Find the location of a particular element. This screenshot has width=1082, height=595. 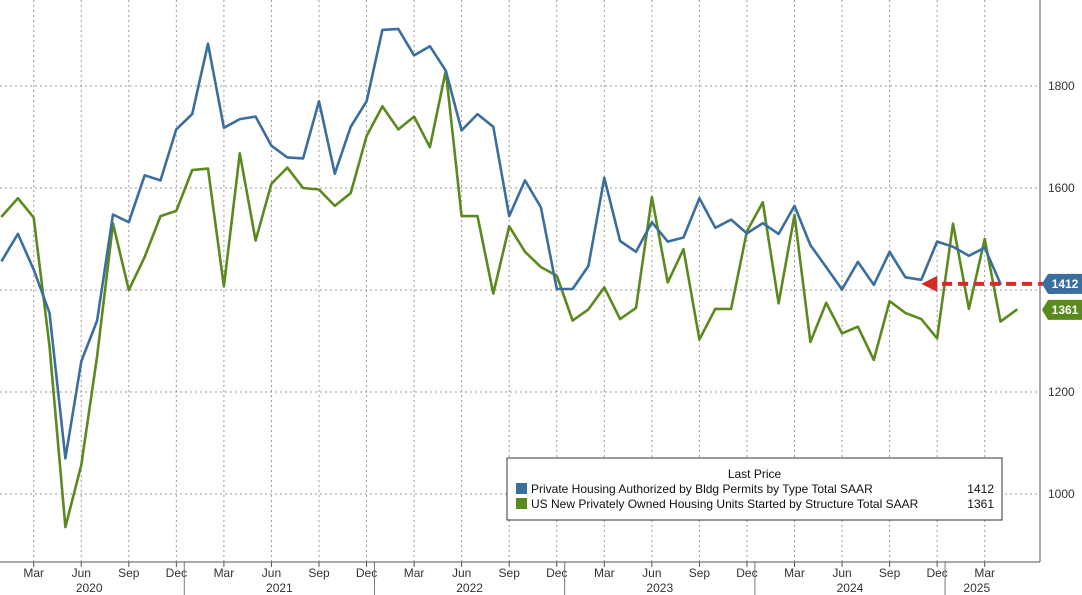

year-label: 2024 is located at coordinates (850, 588).